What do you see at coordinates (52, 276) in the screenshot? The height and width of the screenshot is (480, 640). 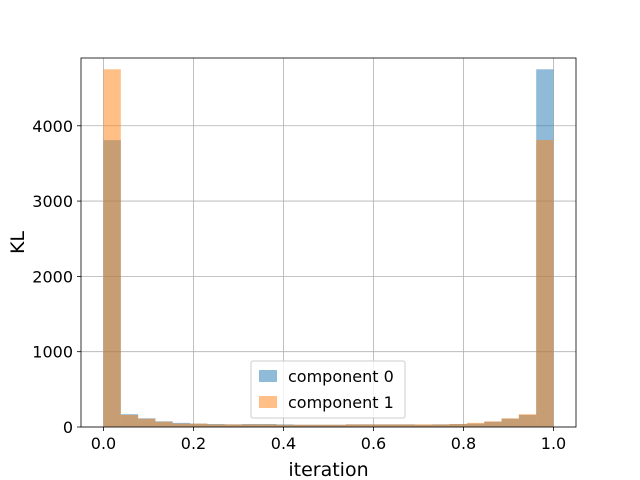 I see `y-tick-label: 2000` at bounding box center [52, 276].